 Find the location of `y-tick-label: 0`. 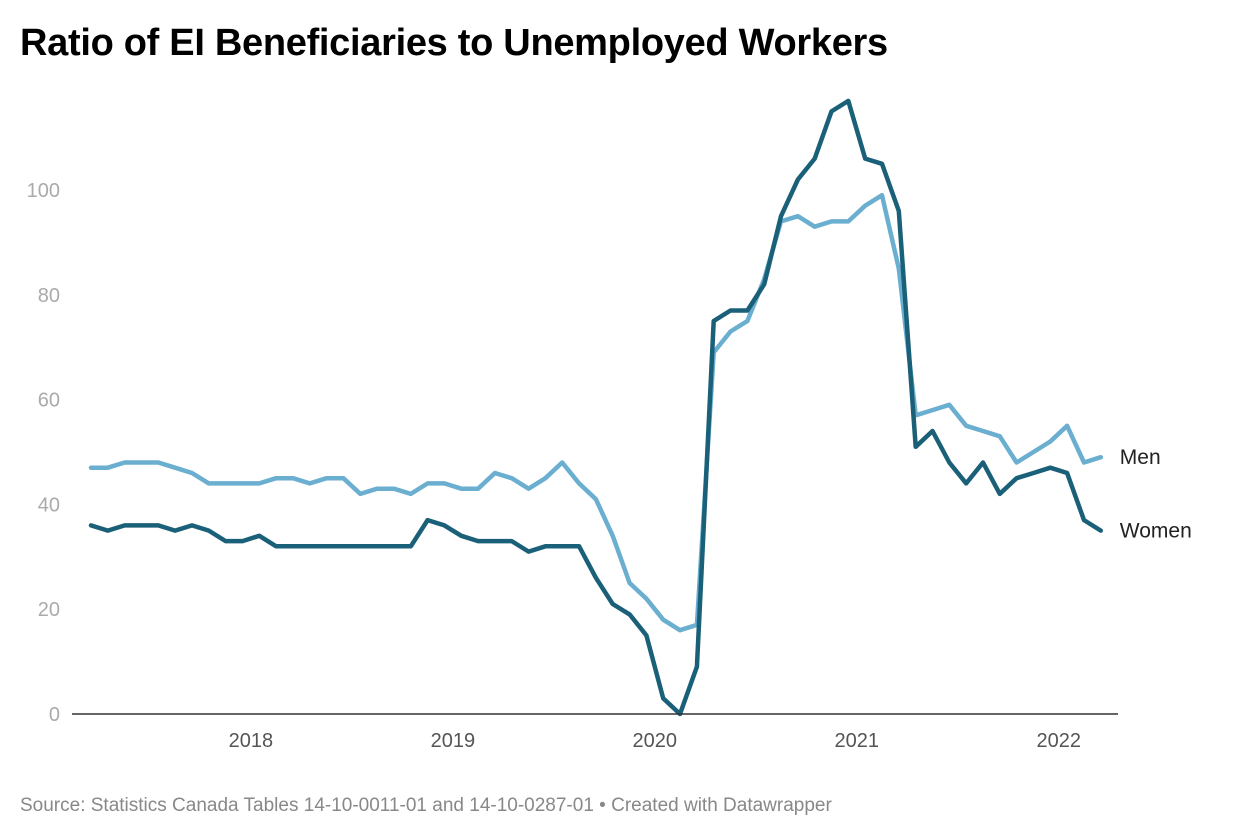

y-tick-label: 0 is located at coordinates (54, 715).